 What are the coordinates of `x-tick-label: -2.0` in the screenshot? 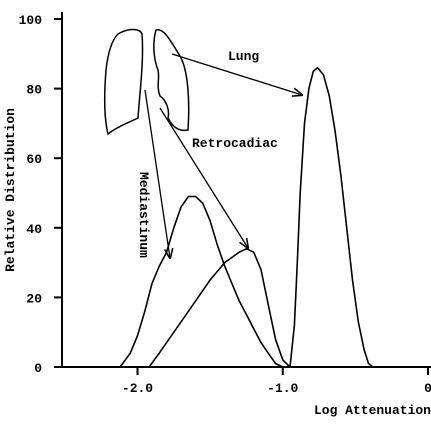 It's located at (137, 388).